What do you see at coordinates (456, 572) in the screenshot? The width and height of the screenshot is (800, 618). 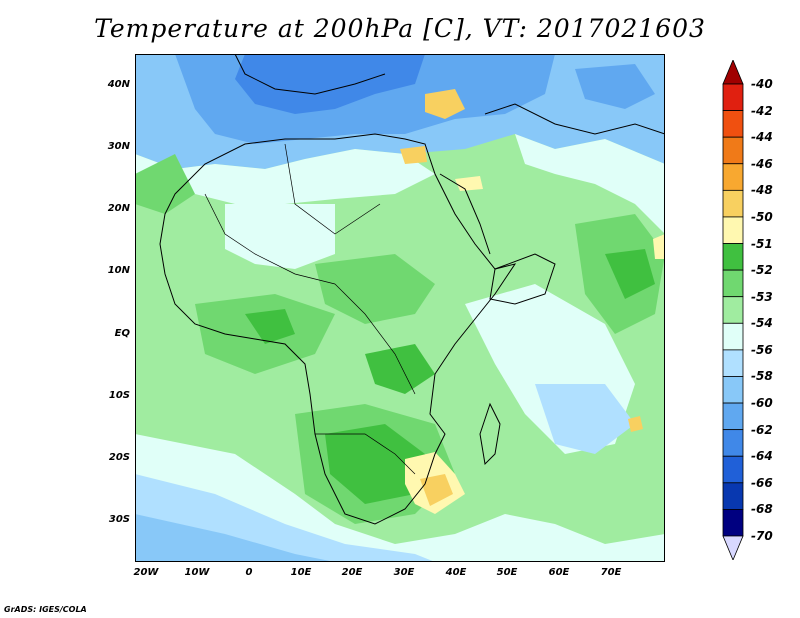 I see `lon-label: 40E` at bounding box center [456, 572].